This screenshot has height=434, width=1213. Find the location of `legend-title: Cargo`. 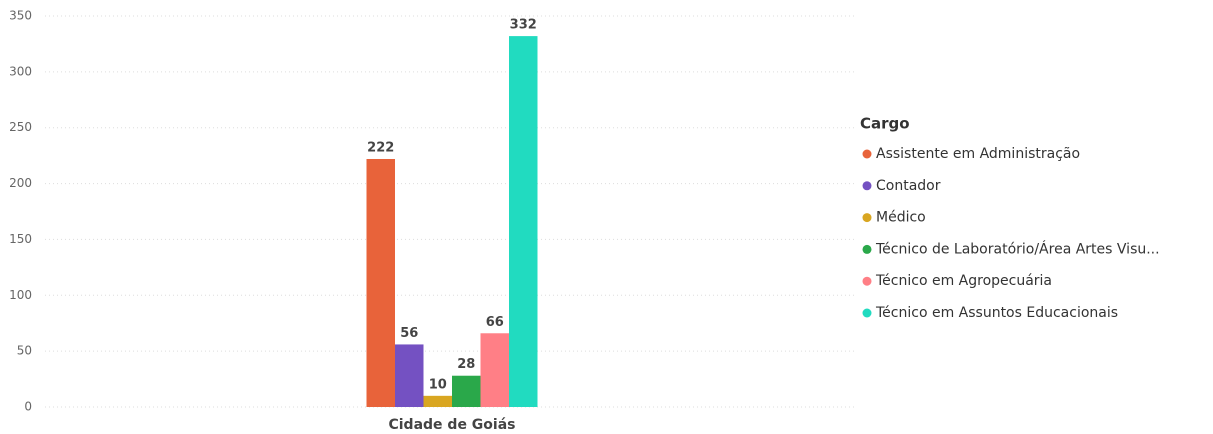

legend-title: Cargo is located at coordinates (885, 124).